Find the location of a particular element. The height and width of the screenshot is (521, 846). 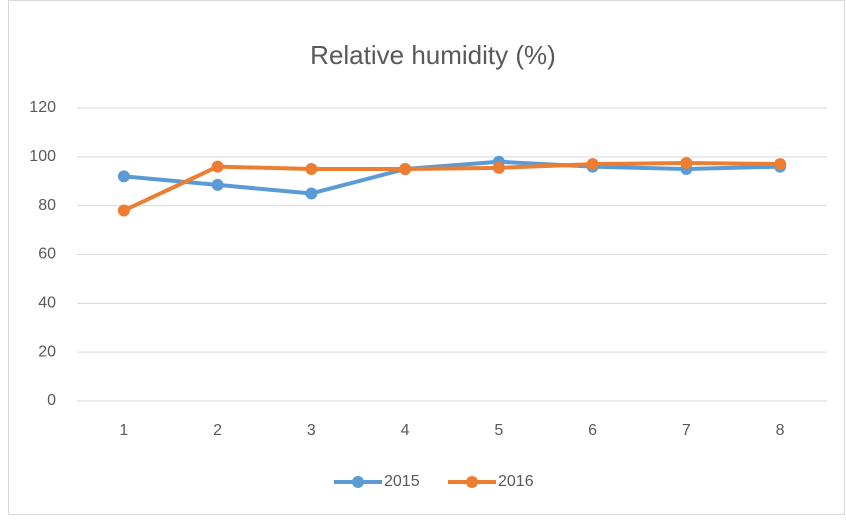

y-tick-label: 80 is located at coordinates (47, 205).